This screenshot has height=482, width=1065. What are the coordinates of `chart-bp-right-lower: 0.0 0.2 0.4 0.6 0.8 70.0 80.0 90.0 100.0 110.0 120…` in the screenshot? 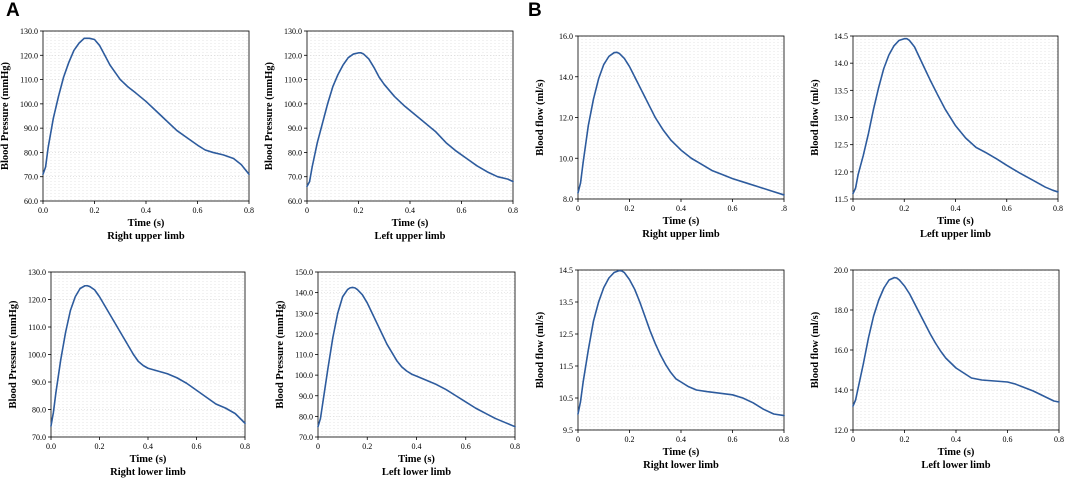 It's located at (129, 373).